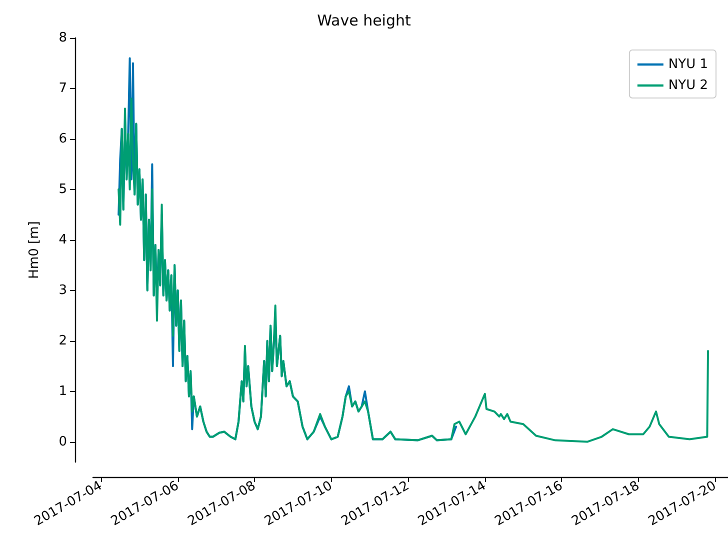 The image size is (728, 550). I want to click on y-tick-label: 1, so click(62, 391).